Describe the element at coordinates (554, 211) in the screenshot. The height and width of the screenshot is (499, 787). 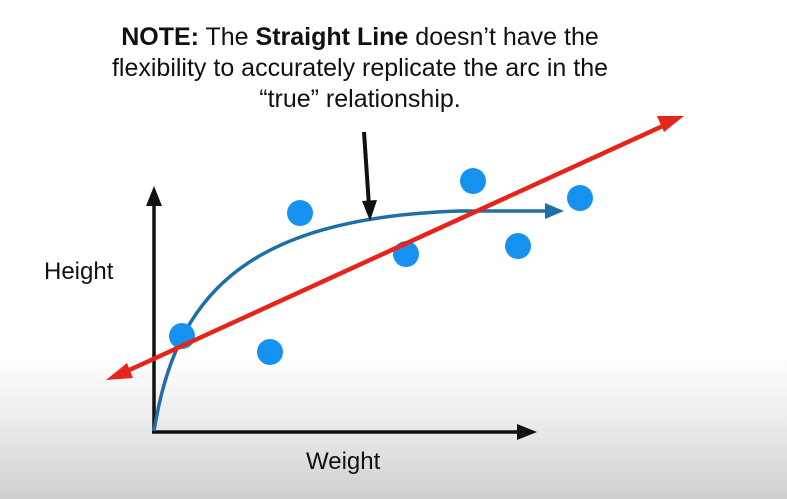
I see `true-curve-arrowhead` at that location.